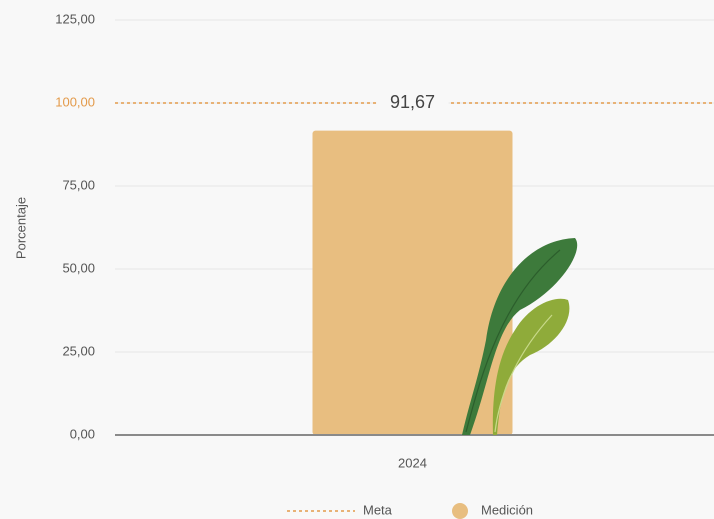  I want to click on legend-label: Medición, so click(507, 509).